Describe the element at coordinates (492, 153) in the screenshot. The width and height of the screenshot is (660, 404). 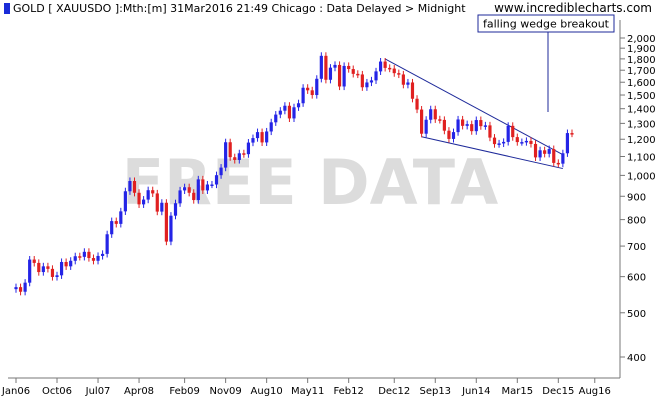
I see `trendline` at that location.